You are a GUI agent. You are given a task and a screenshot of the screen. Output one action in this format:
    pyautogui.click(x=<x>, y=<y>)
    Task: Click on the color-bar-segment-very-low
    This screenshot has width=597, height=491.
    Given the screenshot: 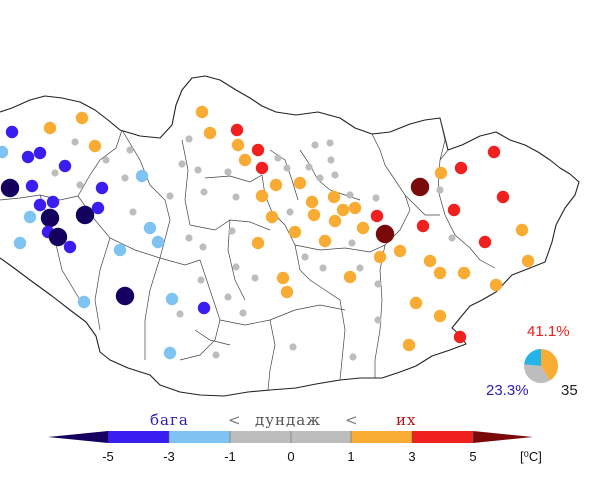 What is the action you would take?
    pyautogui.click(x=78, y=437)
    